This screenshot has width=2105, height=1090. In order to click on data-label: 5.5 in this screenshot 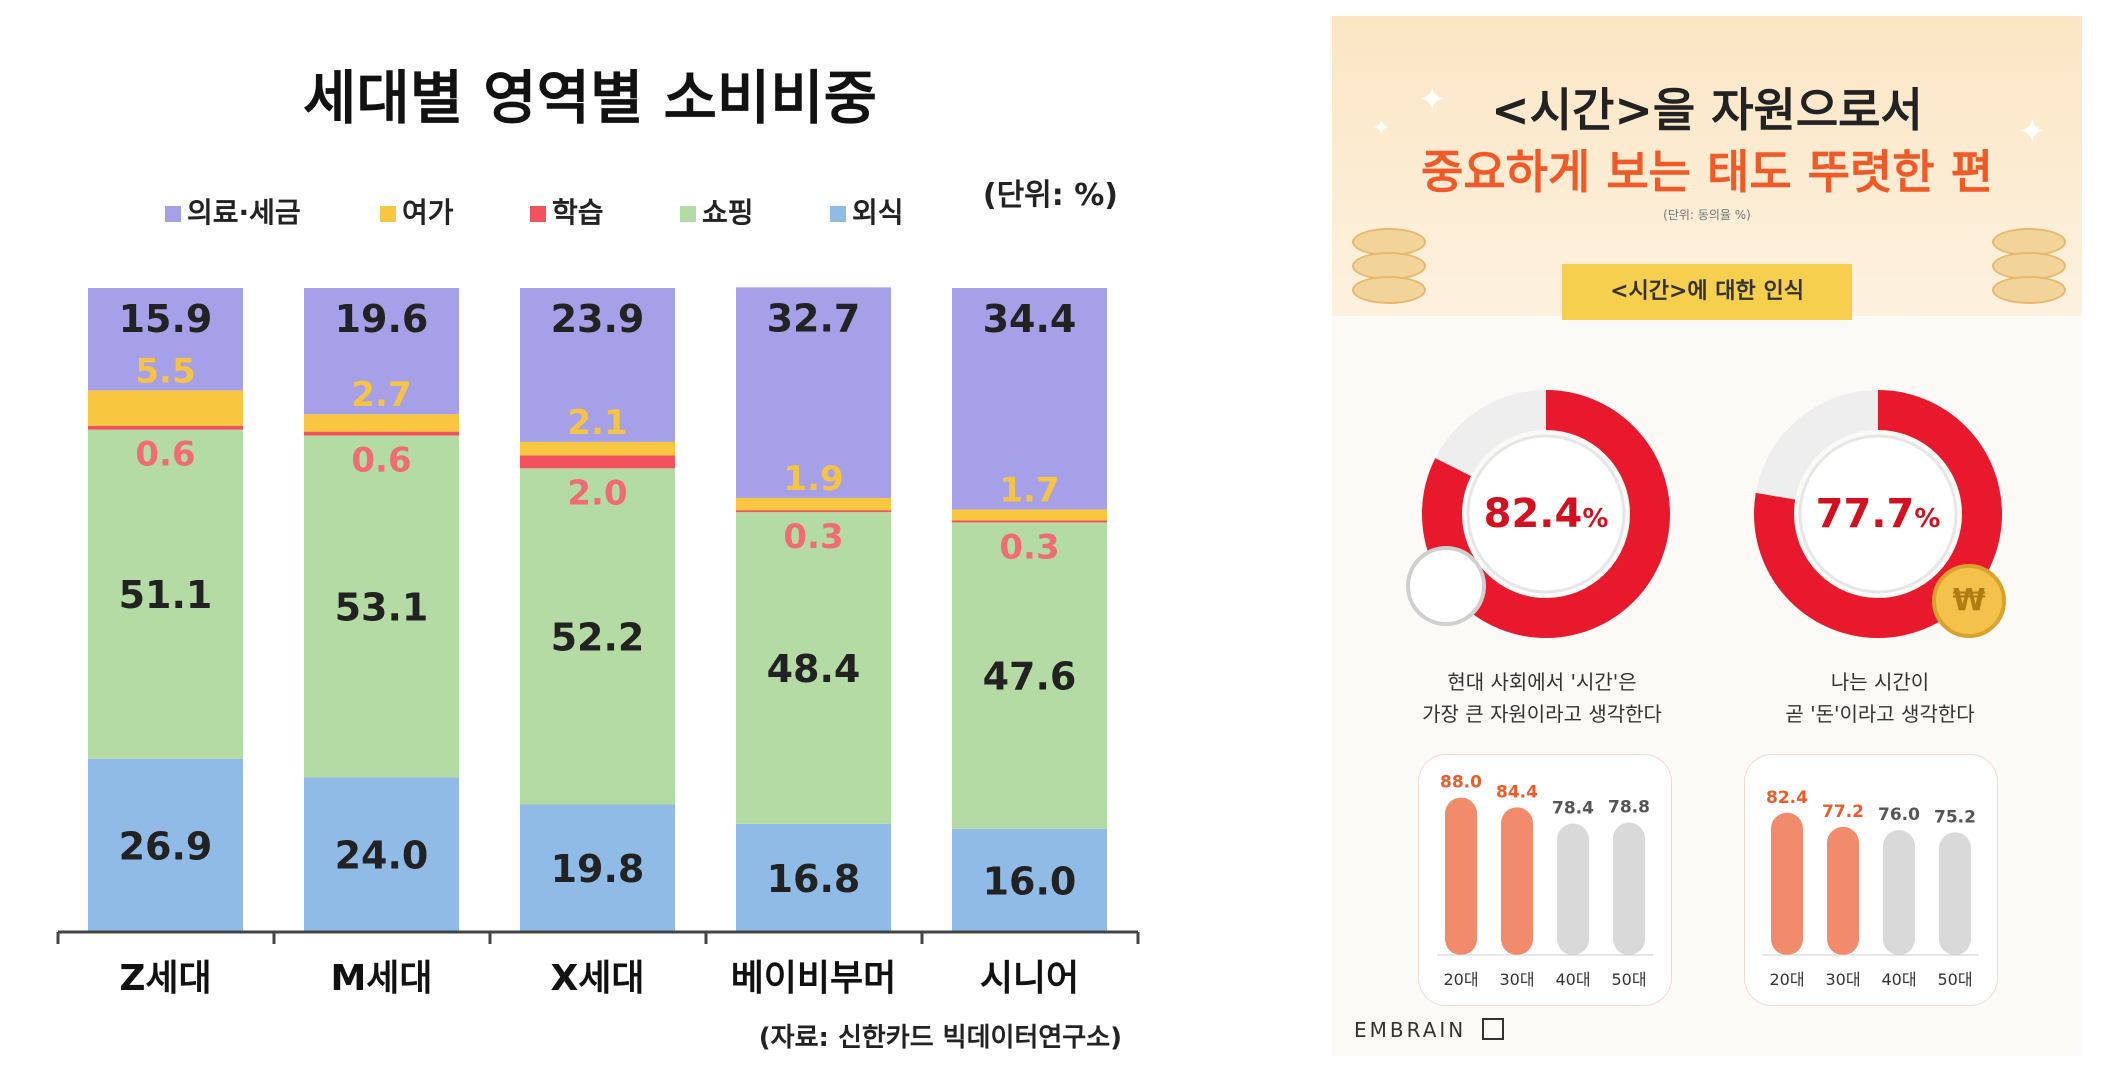, I will do `click(165, 371)`.